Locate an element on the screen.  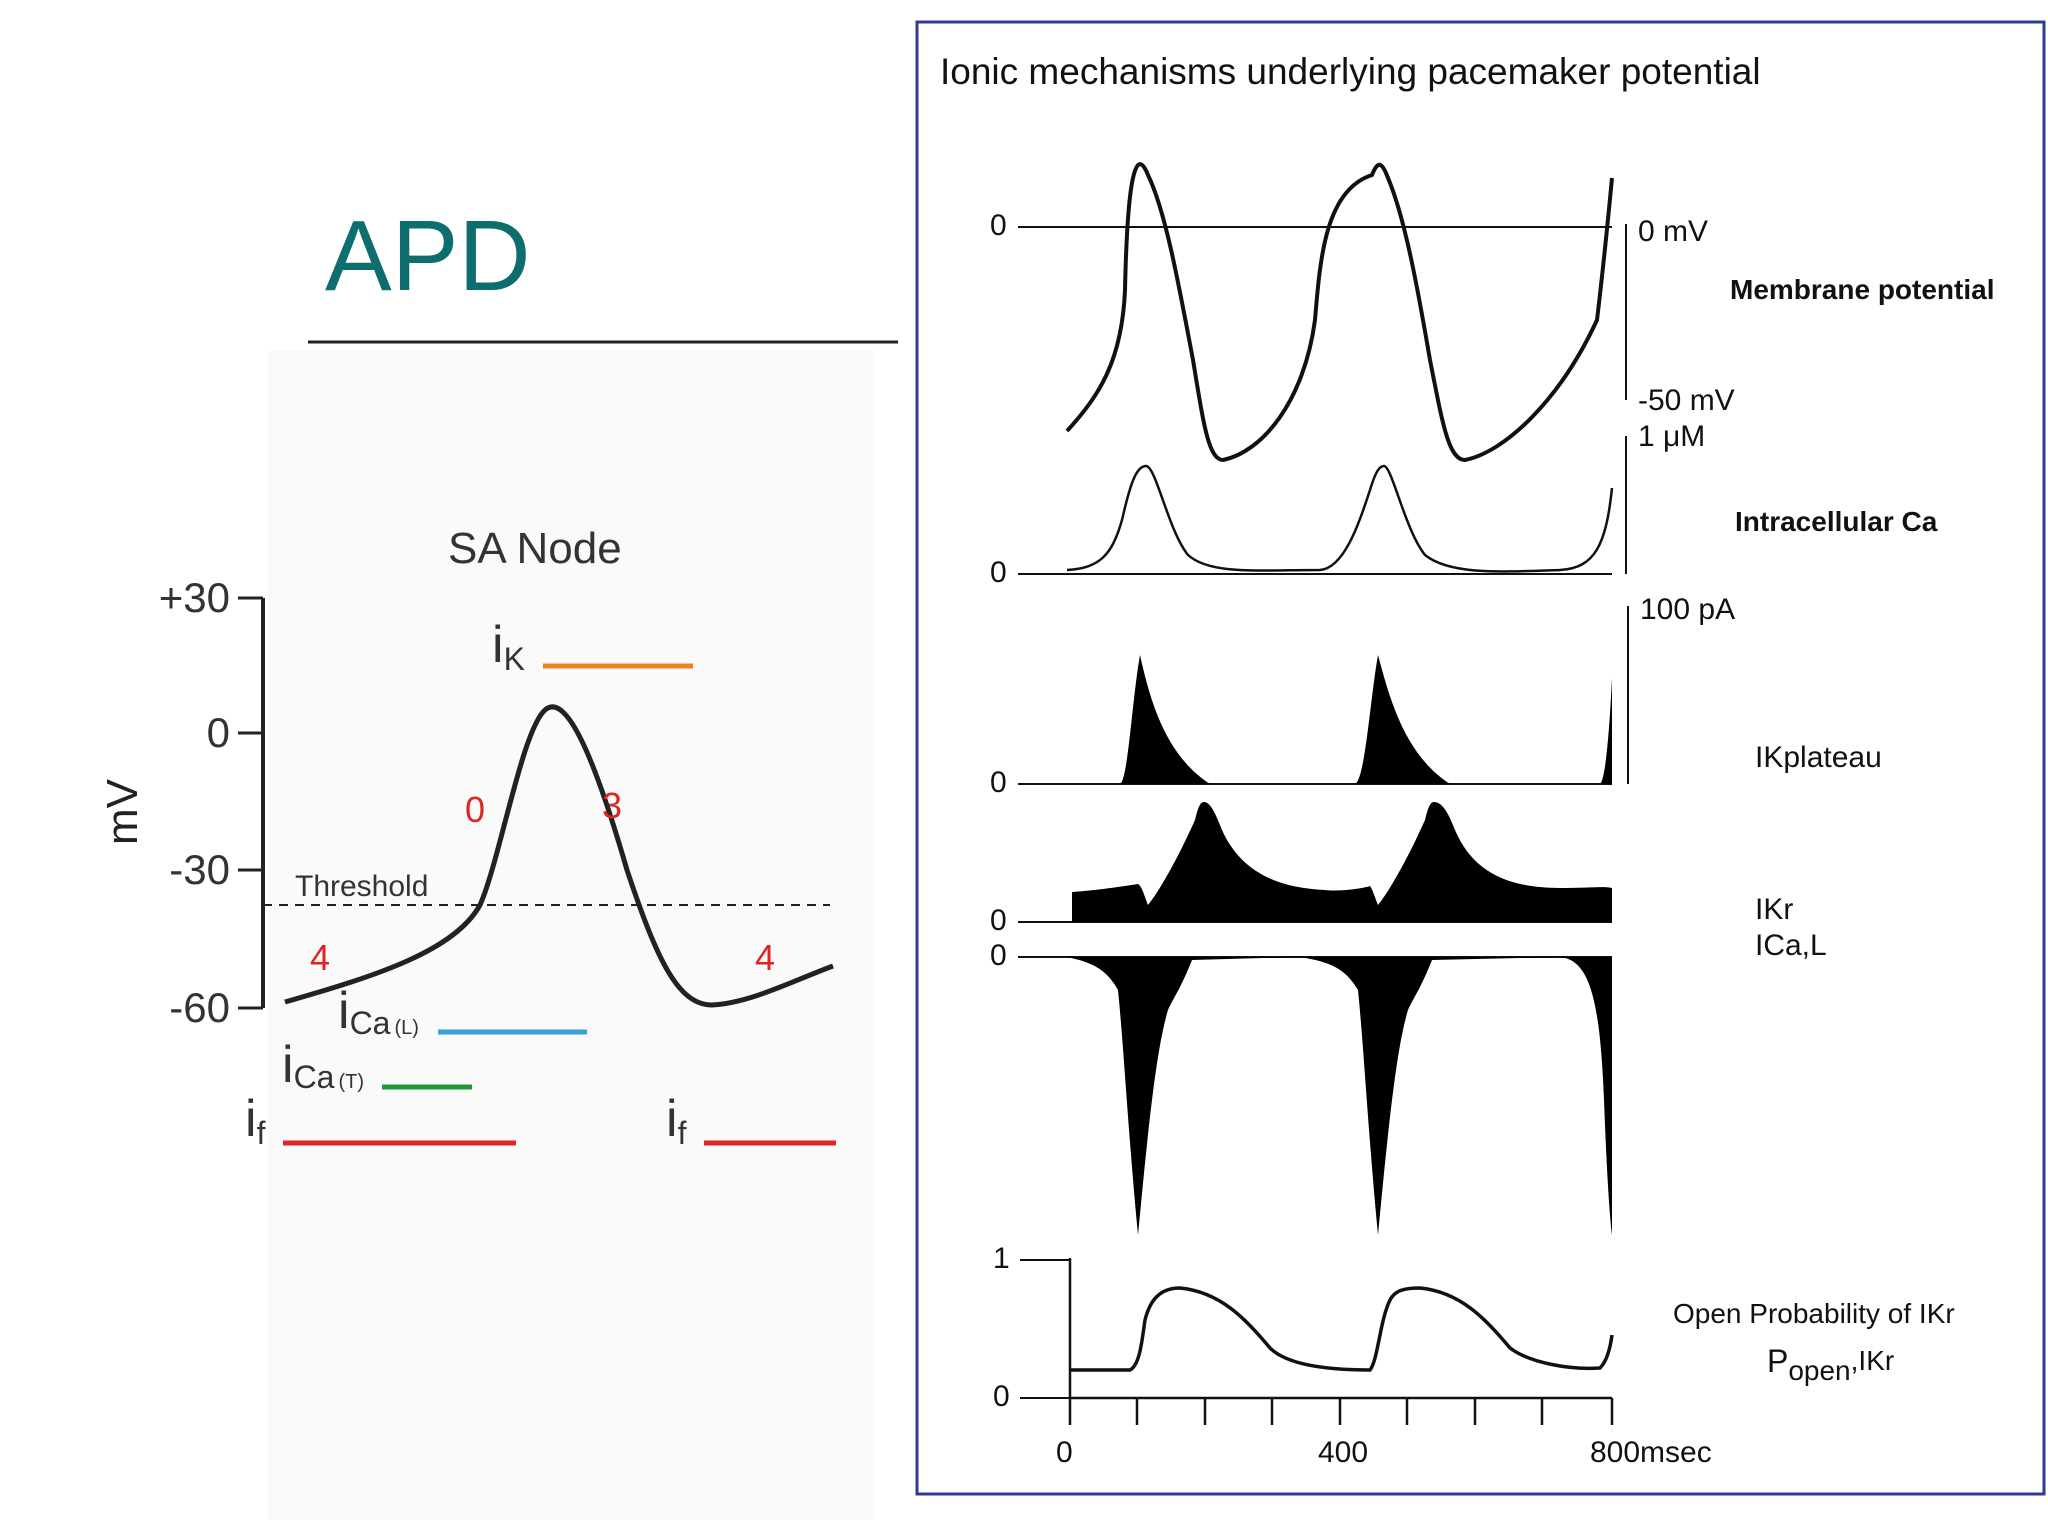
membrane-scale-top: 0 mV is located at coordinates (1673, 231).